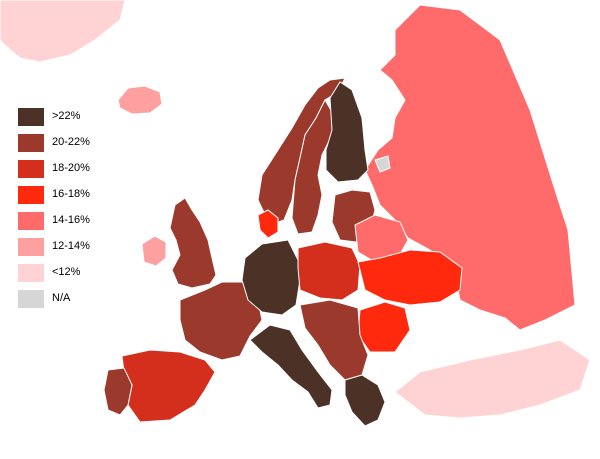 The height and width of the screenshot is (459, 600). I want to click on region-uk, so click(193, 243).